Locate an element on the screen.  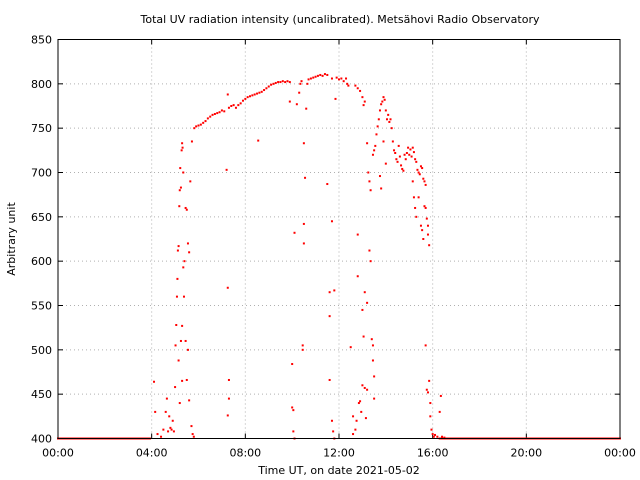
y-tick-label: 400 is located at coordinates (41, 439).